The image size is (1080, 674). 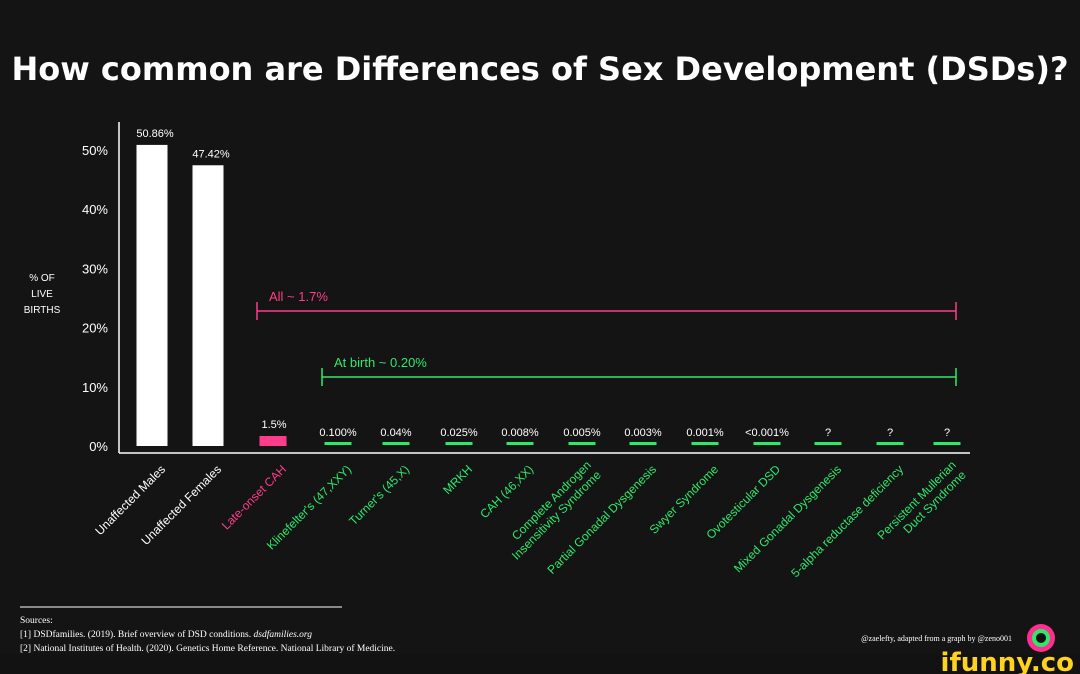 I want to click on y-tick-label: 0%, so click(x=98, y=446).